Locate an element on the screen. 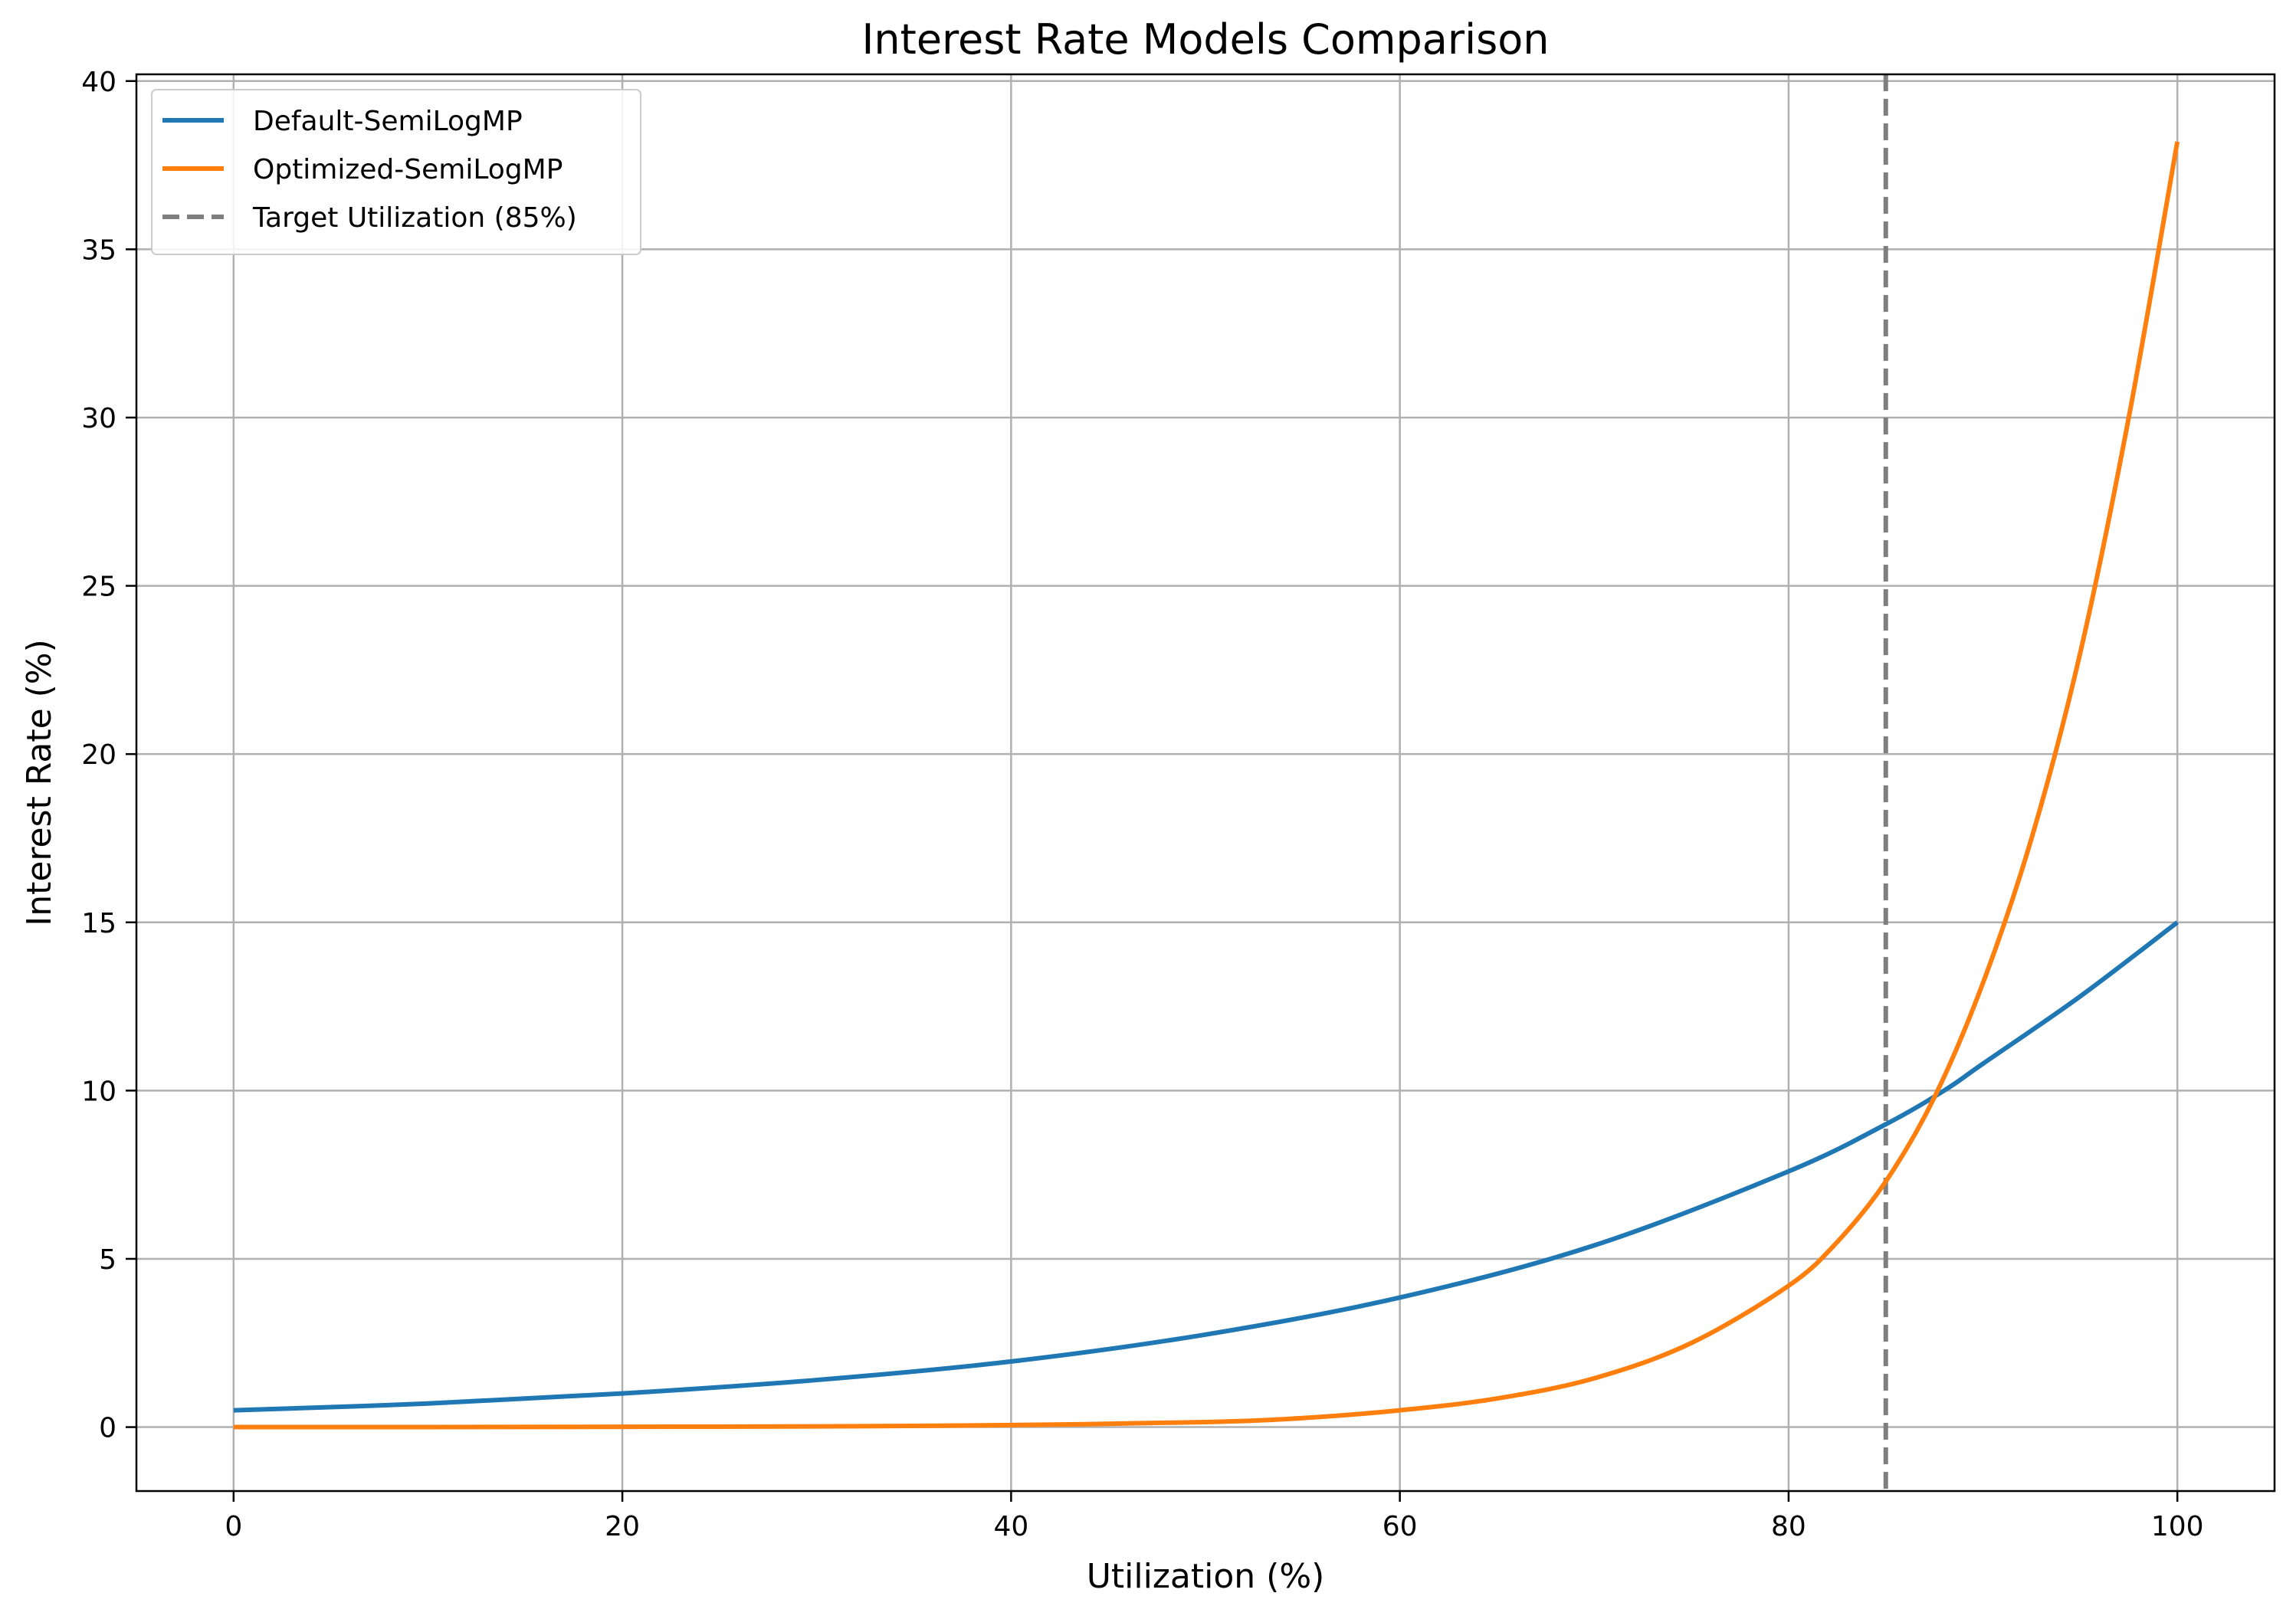  x-tick-label: 20 is located at coordinates (622, 1526).